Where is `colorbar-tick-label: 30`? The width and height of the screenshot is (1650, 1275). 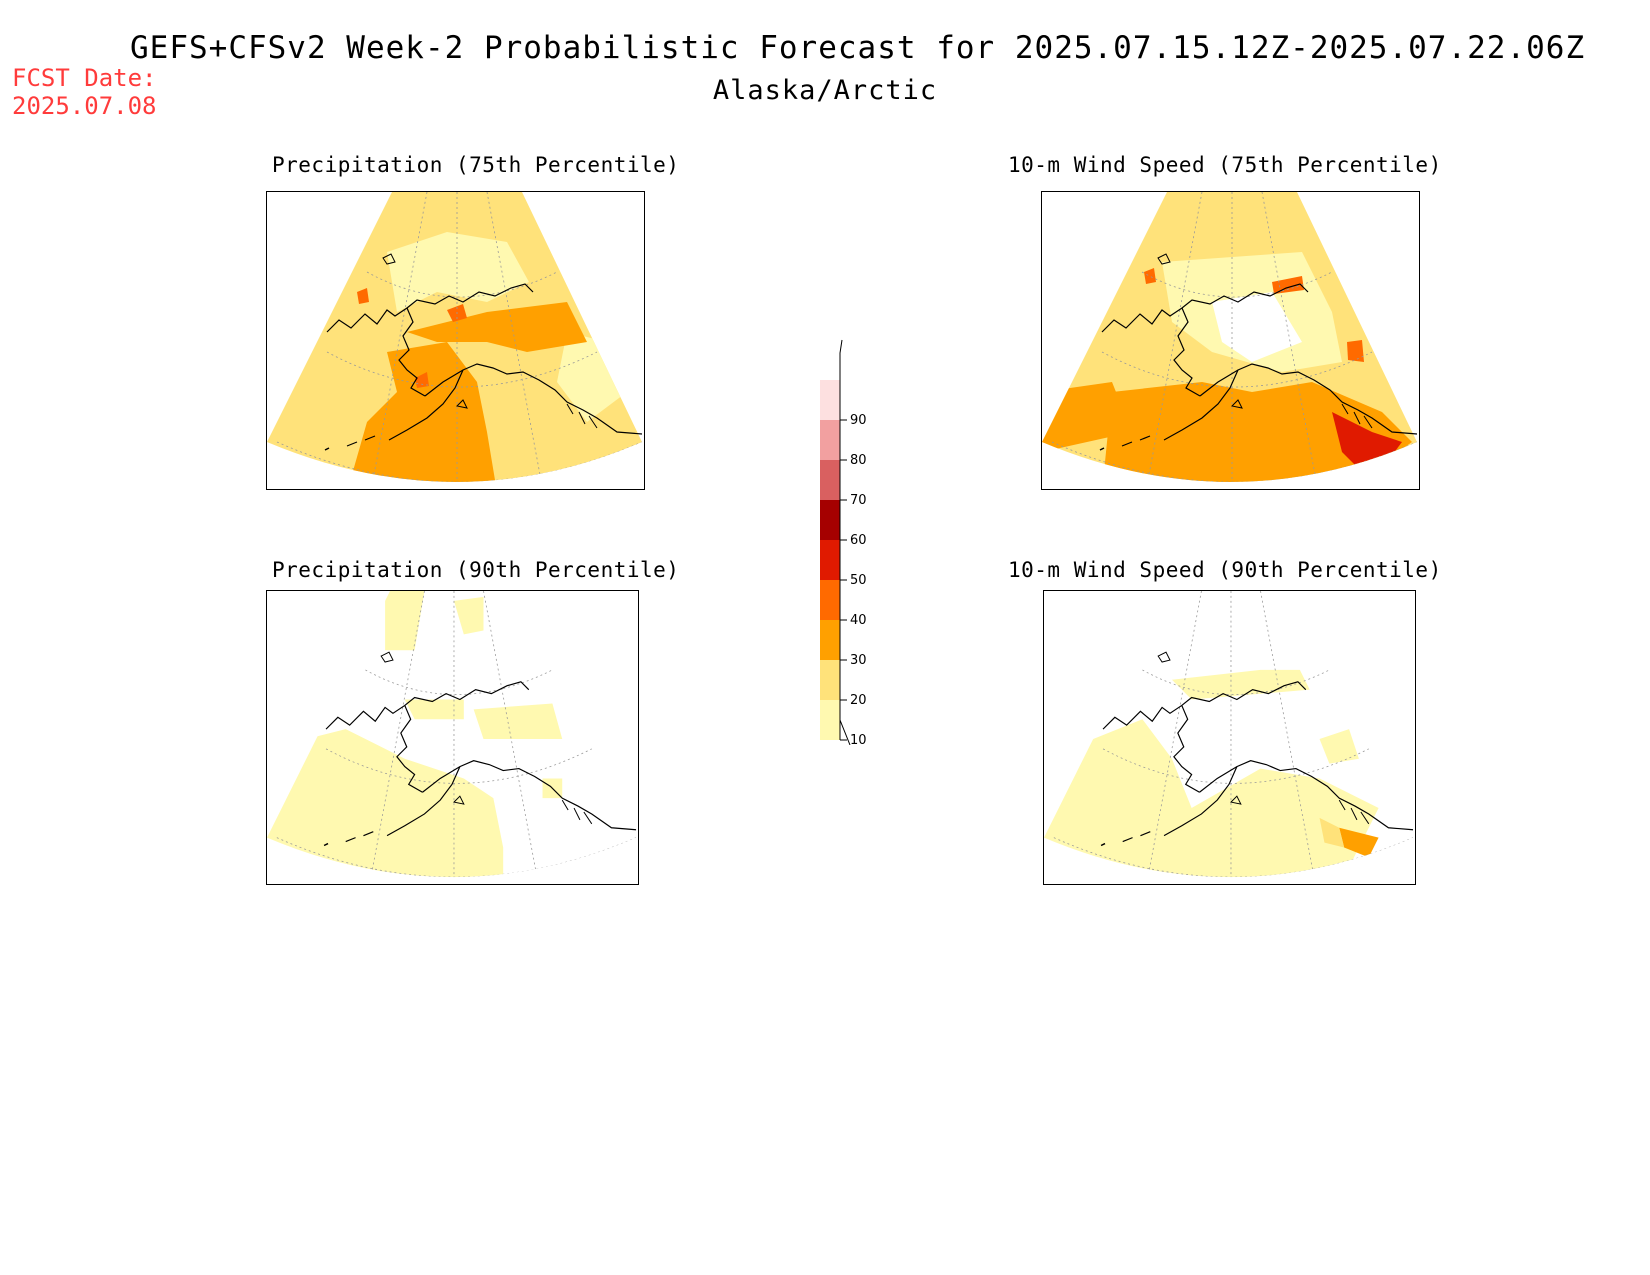
colorbar-tick-label: 30 is located at coordinates (858, 660).